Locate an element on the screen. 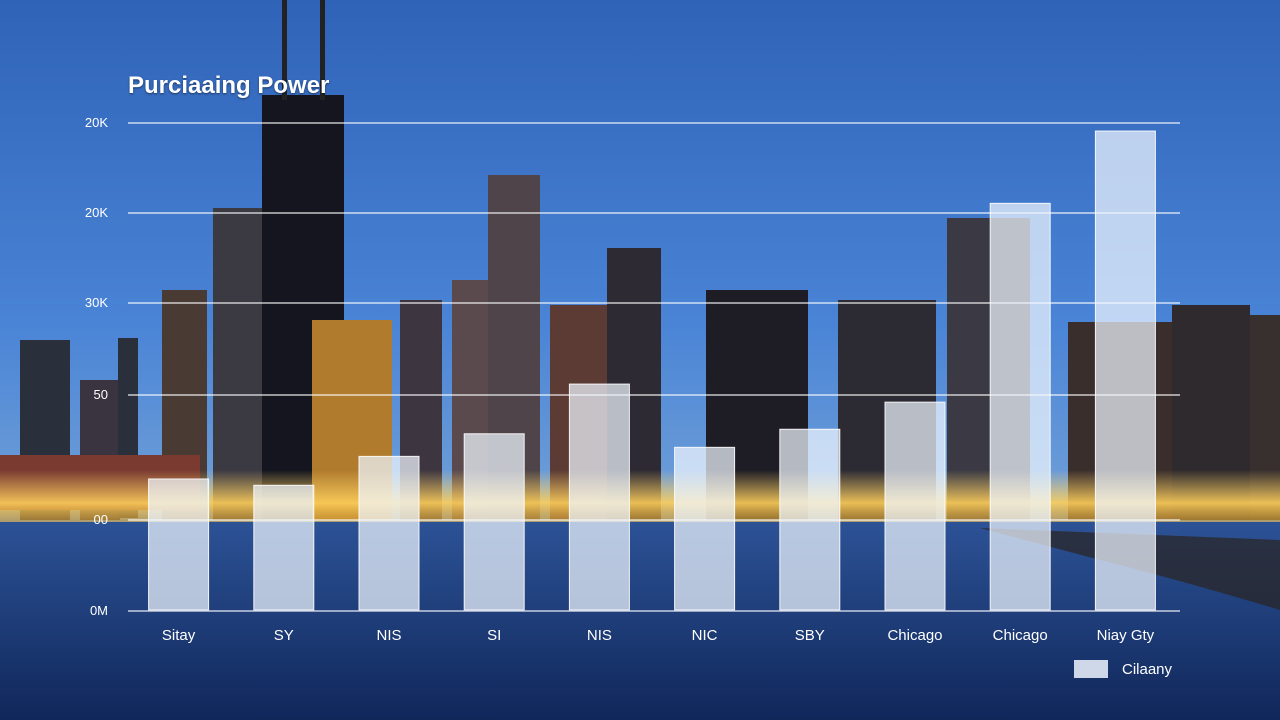  x-tick-label: SI is located at coordinates (494, 635).